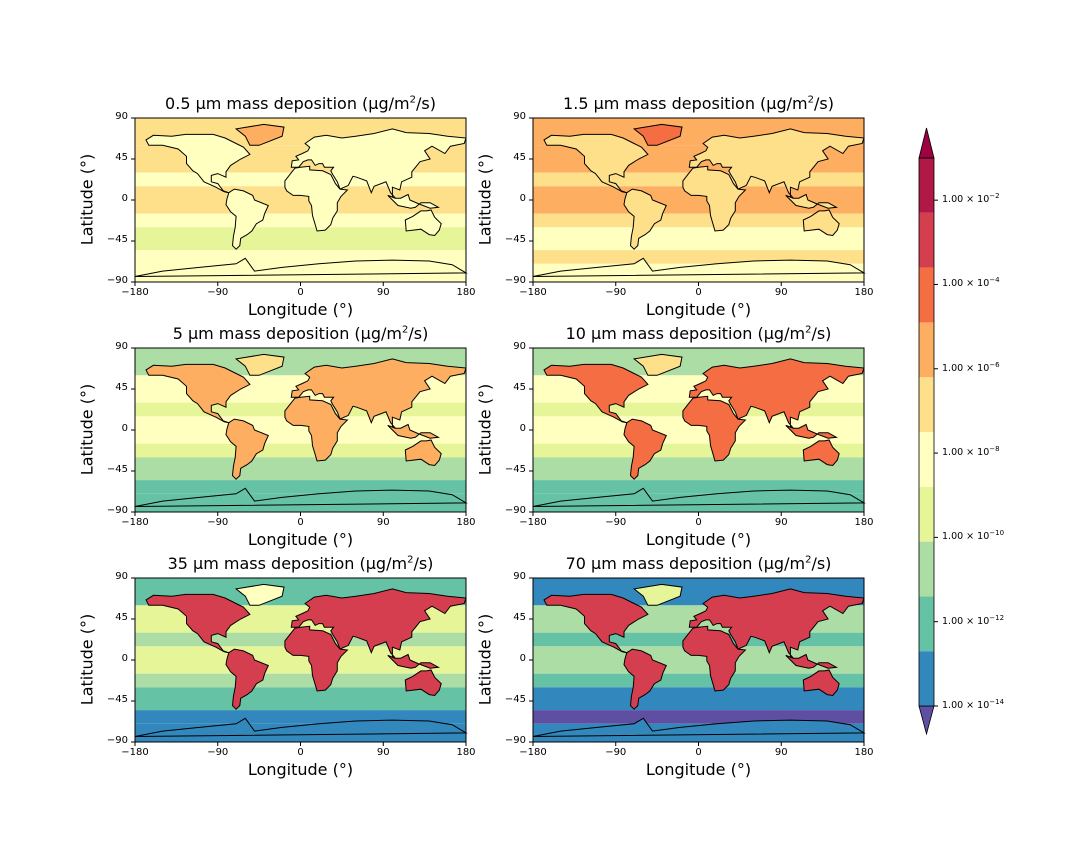 Image resolution: width=1080 pixels, height=864 pixels. I want to click on colorbar-tick-exponent: −14, so click(997, 702).